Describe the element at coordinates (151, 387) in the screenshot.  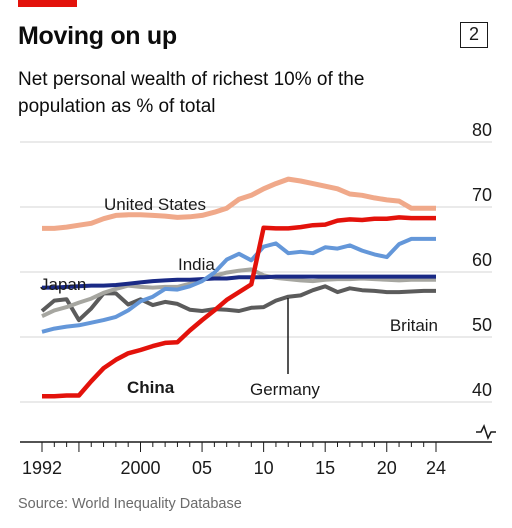
I see `series-label-china: China` at that location.